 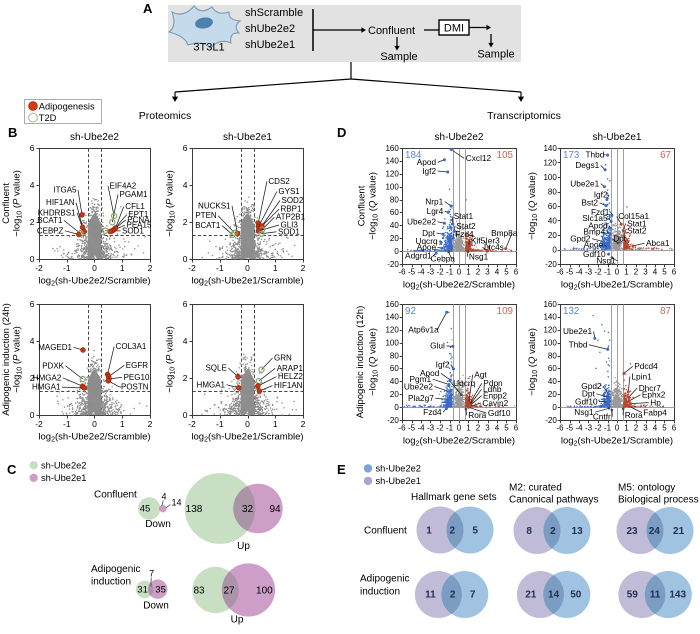 What do you see at coordinates (654, 395) in the screenshot?
I see `svg-text: Ephx2` at bounding box center [654, 395].